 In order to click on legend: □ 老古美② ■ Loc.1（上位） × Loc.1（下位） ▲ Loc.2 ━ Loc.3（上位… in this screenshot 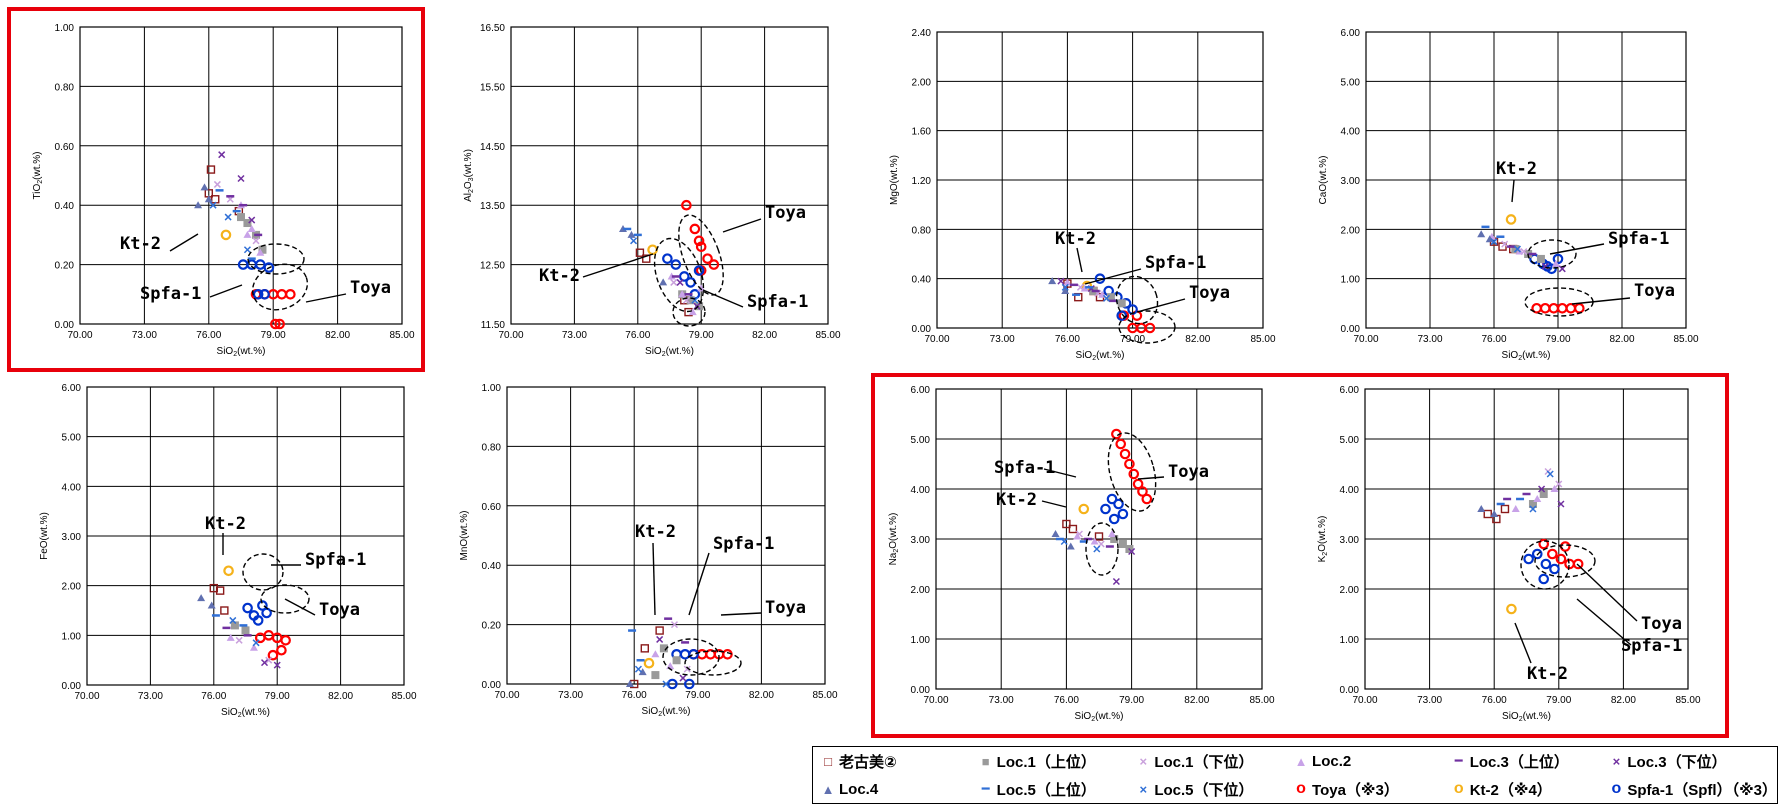, I will do `click(1295, 775)`.